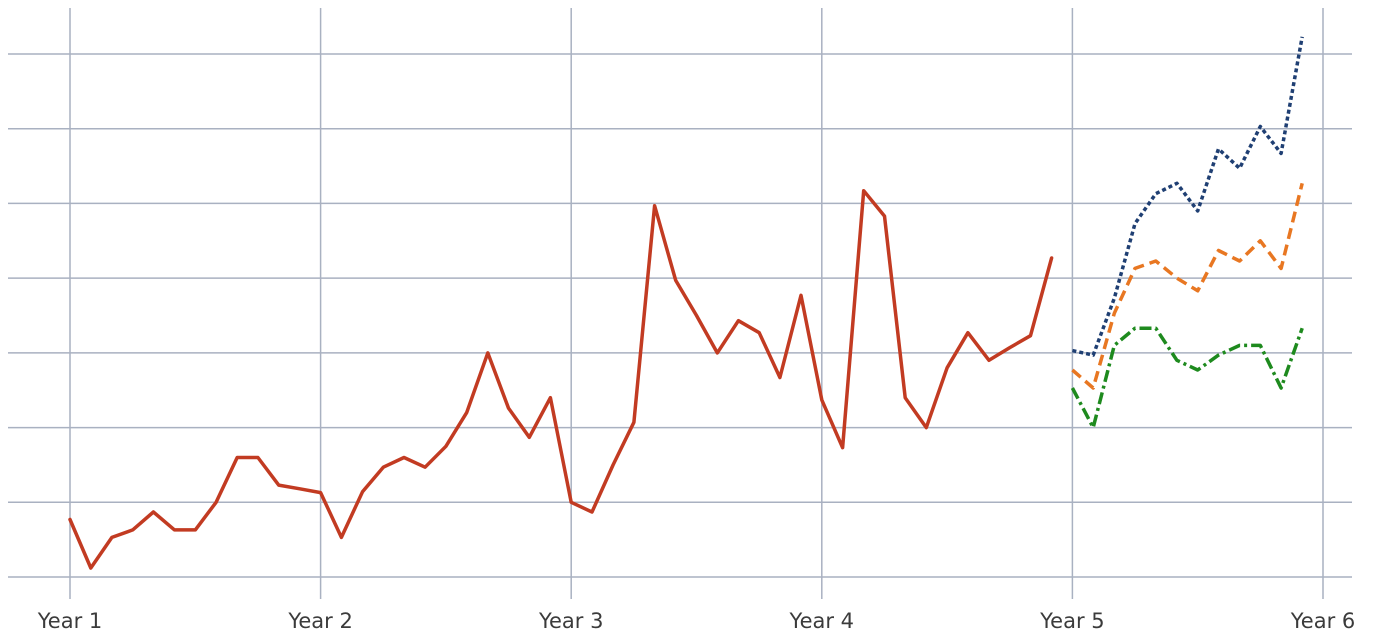  Describe the element at coordinates (1323, 621) in the screenshot. I see `x-tick-label: Year 6` at that location.